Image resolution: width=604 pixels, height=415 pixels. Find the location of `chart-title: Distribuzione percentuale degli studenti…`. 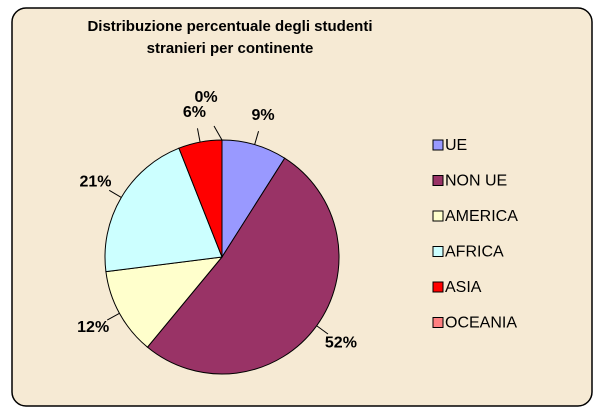

chart-title: Distribuzione percentuale degli studenti… is located at coordinates (230, 37).